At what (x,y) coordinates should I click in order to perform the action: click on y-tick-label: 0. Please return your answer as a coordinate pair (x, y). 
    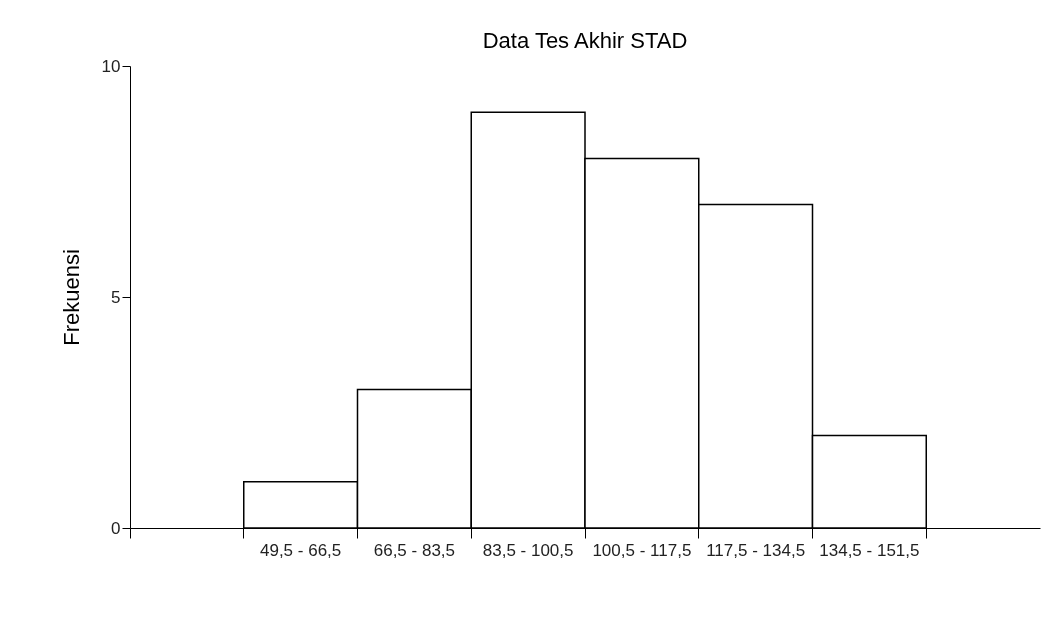
    Looking at the image, I should click on (116, 528).